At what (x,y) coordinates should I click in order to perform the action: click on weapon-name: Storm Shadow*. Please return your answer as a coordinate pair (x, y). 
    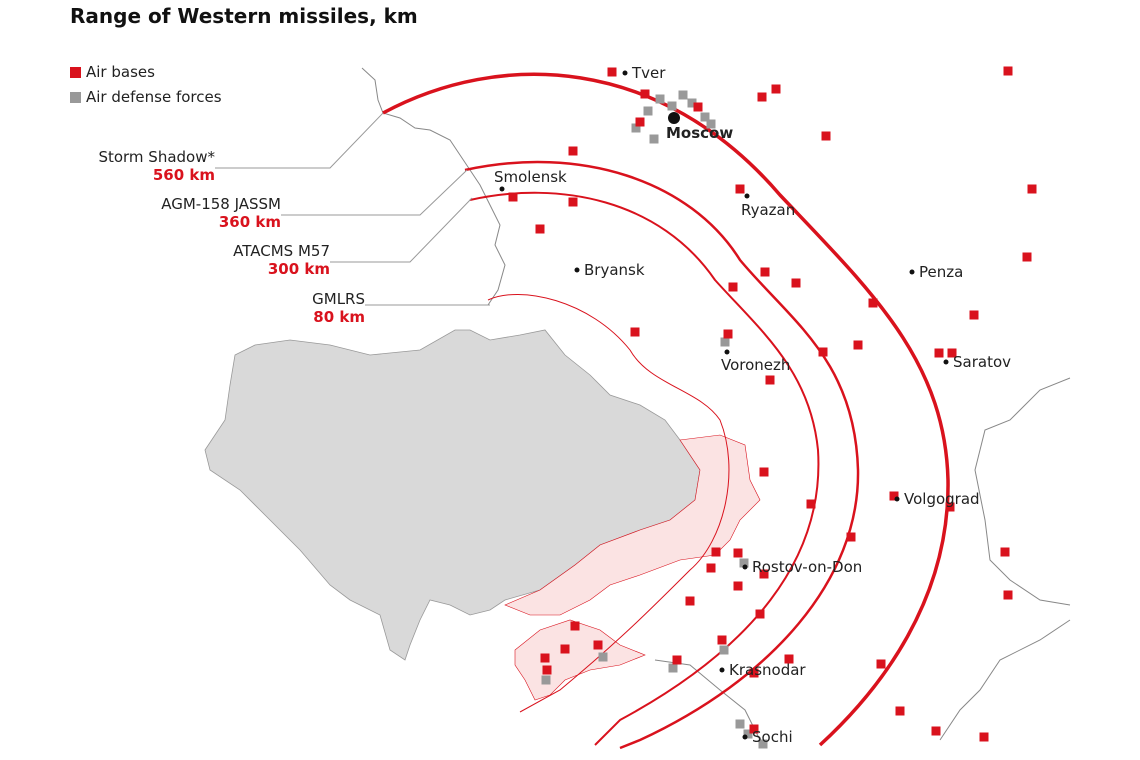
    Looking at the image, I should click on (156, 157).